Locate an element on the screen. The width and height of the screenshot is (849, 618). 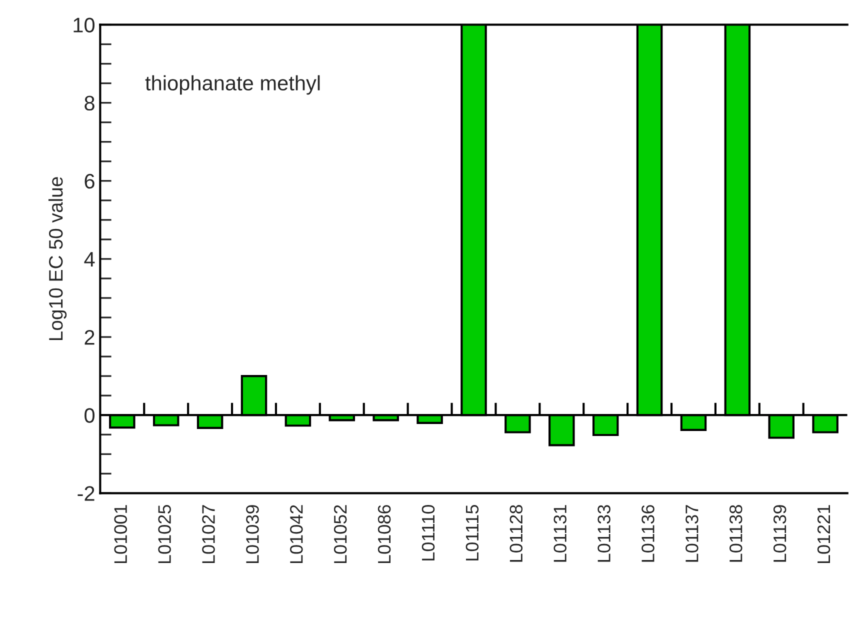
x-tick-label: L01131 is located at coordinates (560, 533).